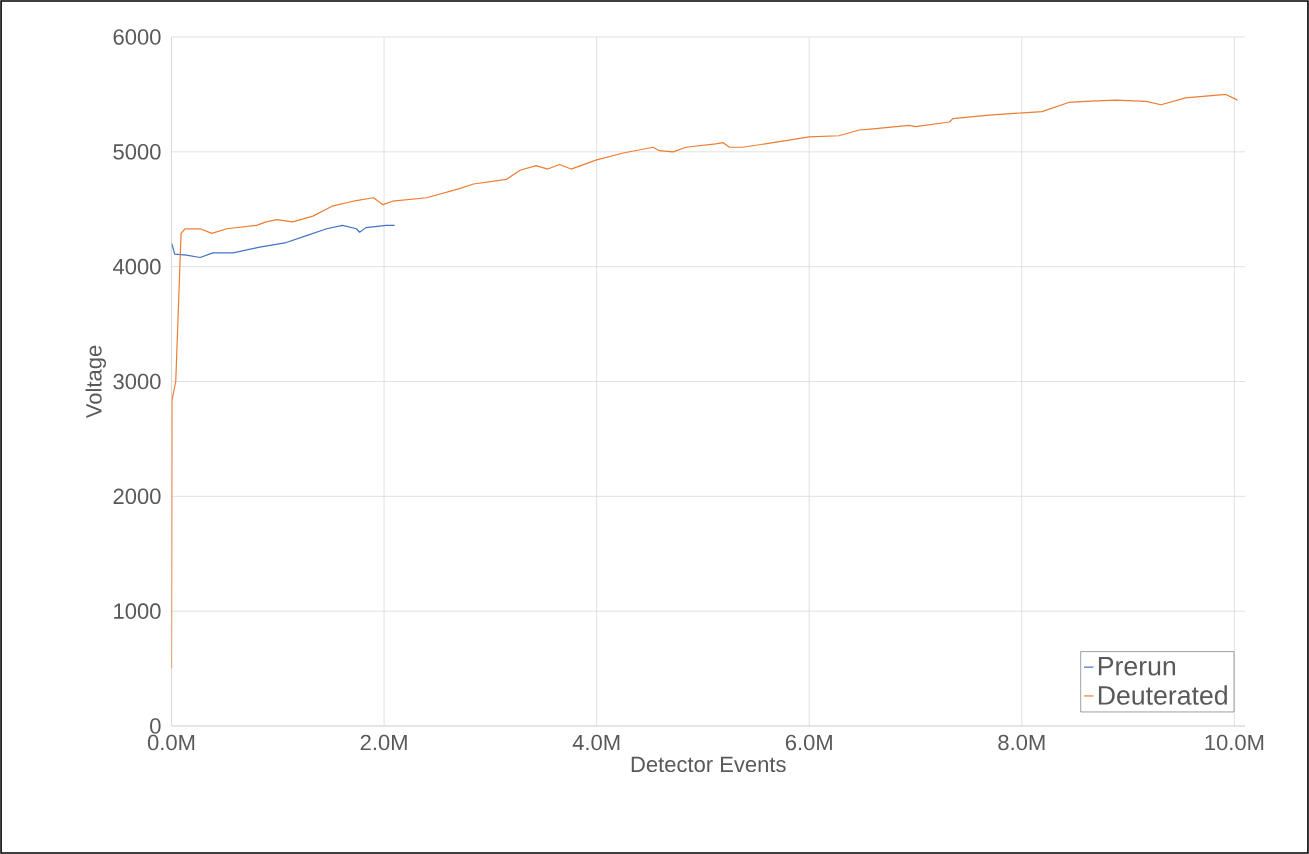 This screenshot has width=1309, height=854. Describe the element at coordinates (137, 152) in the screenshot. I see `y-tick-label: 5000` at that location.